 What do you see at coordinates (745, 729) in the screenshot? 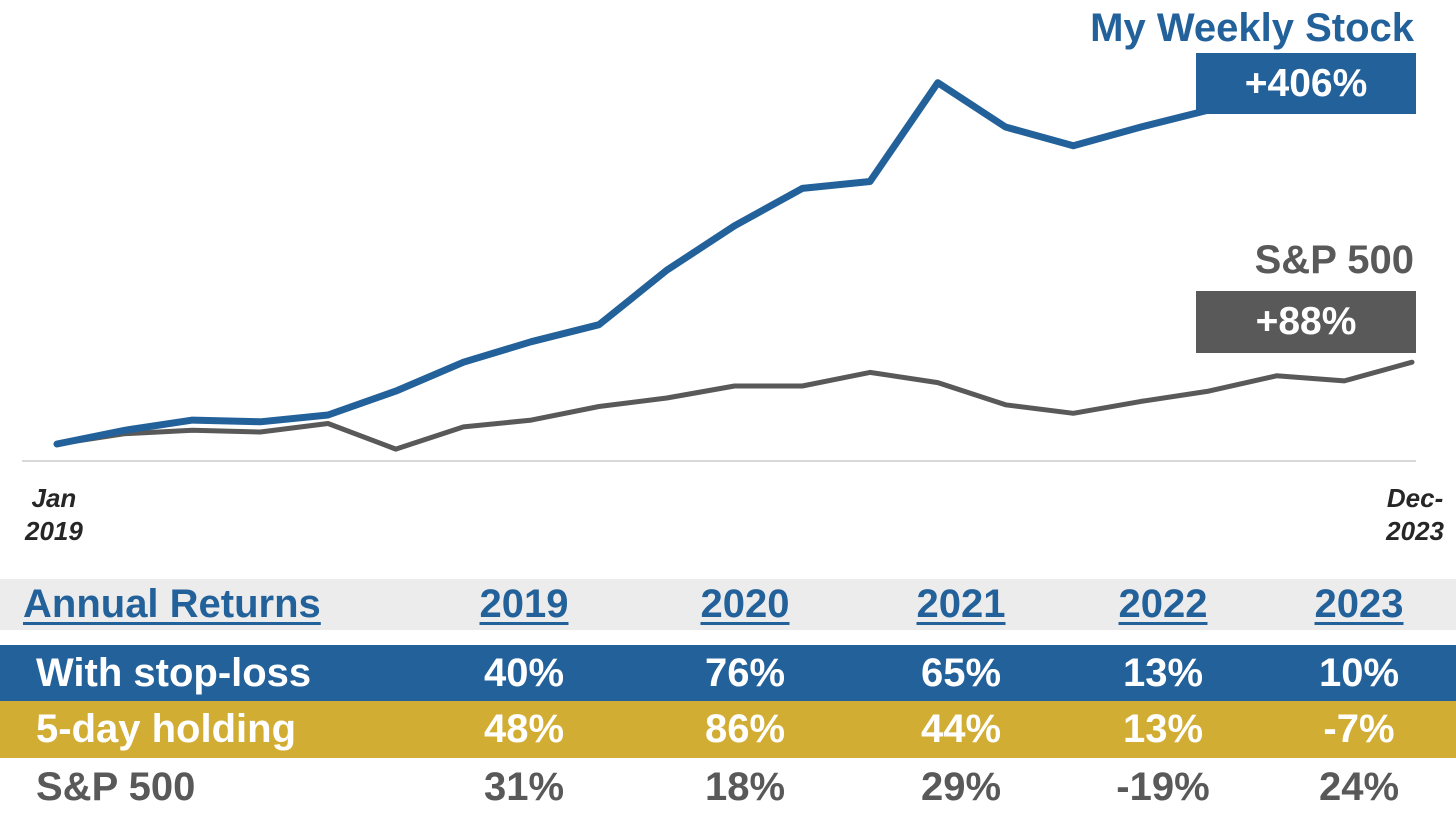
I see `cell-2020: 86%` at bounding box center [745, 729].